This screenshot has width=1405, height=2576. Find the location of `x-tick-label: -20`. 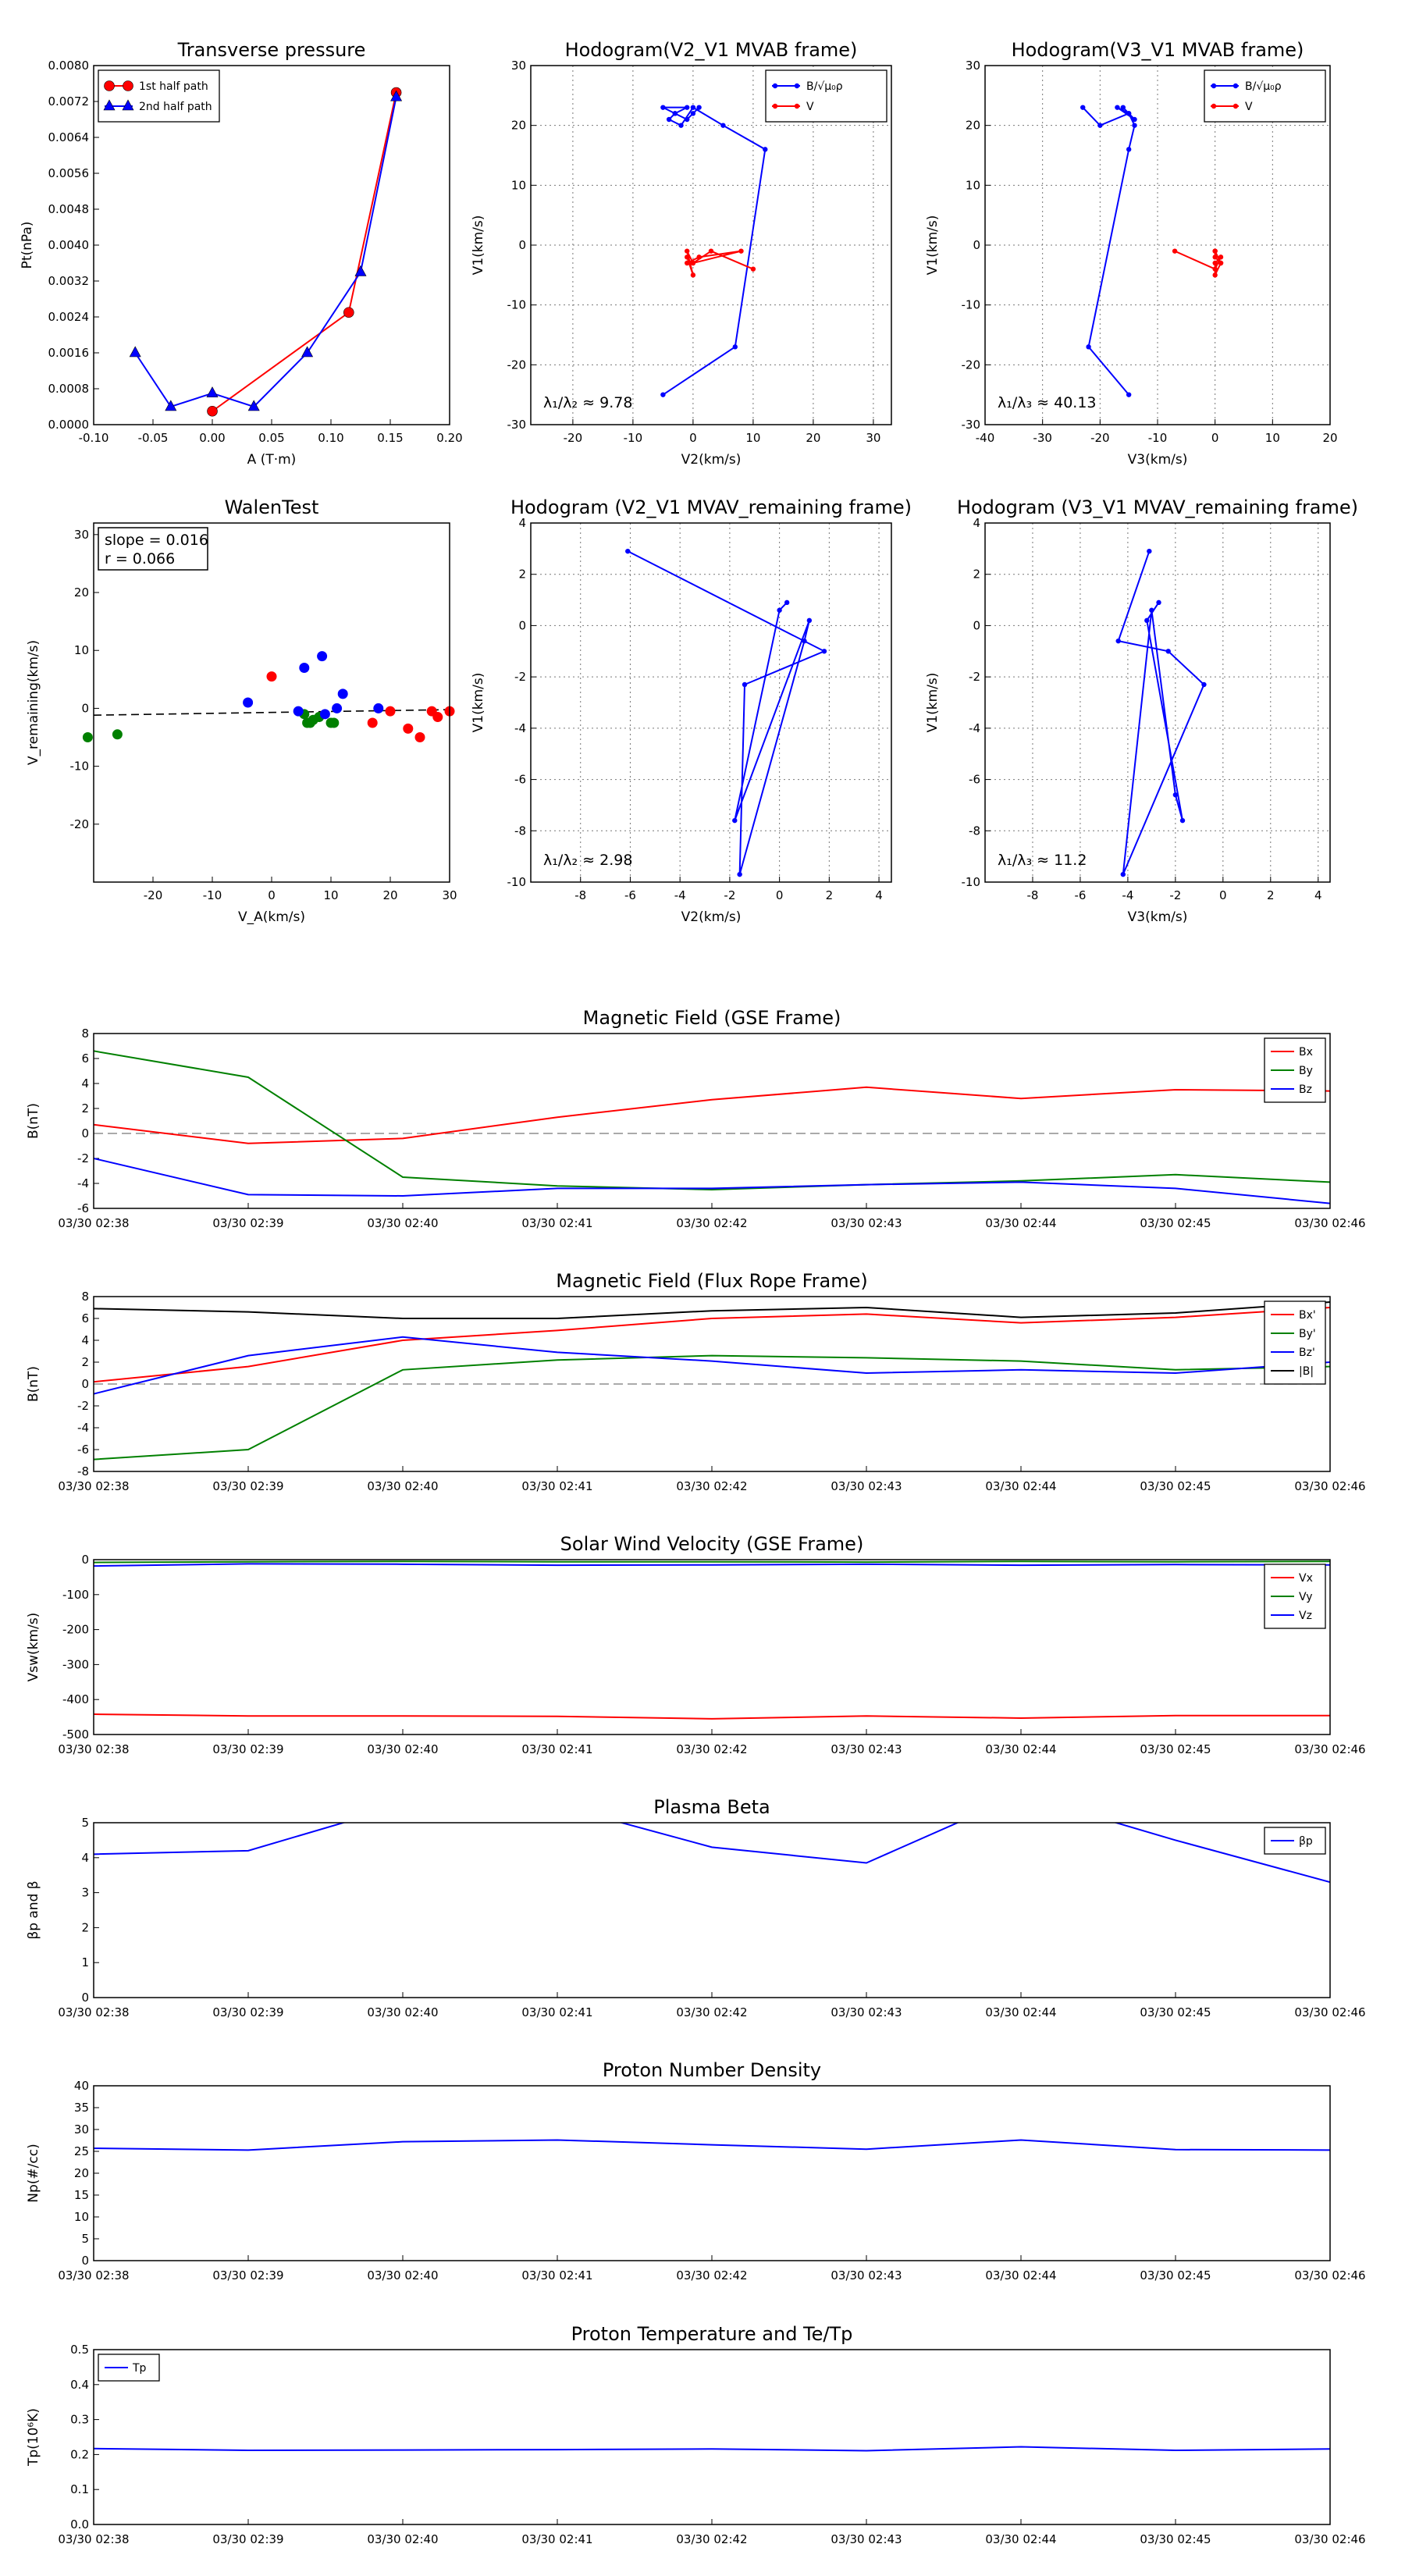

x-tick-label: -20 is located at coordinates (153, 895).